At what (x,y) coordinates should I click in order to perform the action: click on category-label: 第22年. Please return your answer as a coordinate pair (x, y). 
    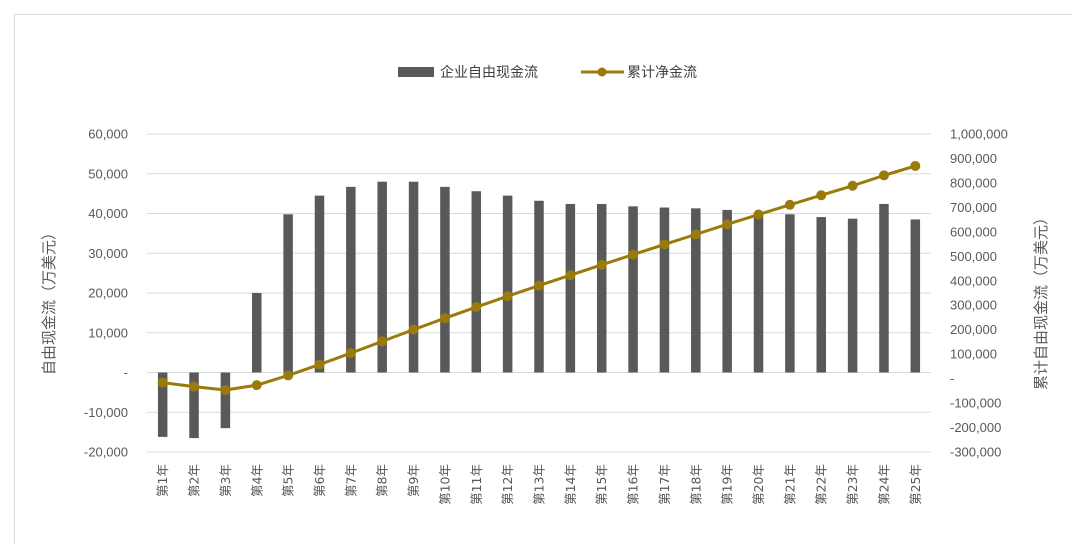
    Looking at the image, I should click on (821, 484).